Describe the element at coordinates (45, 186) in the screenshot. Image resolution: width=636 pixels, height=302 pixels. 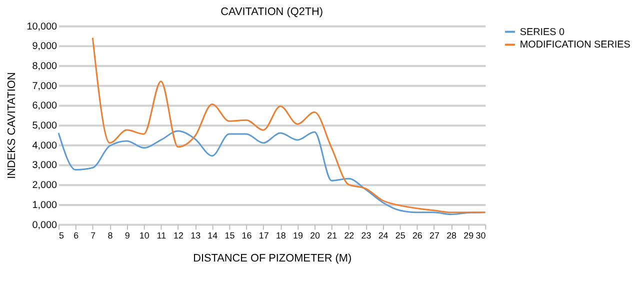
I see `y-tick-label: 2,000` at that location.